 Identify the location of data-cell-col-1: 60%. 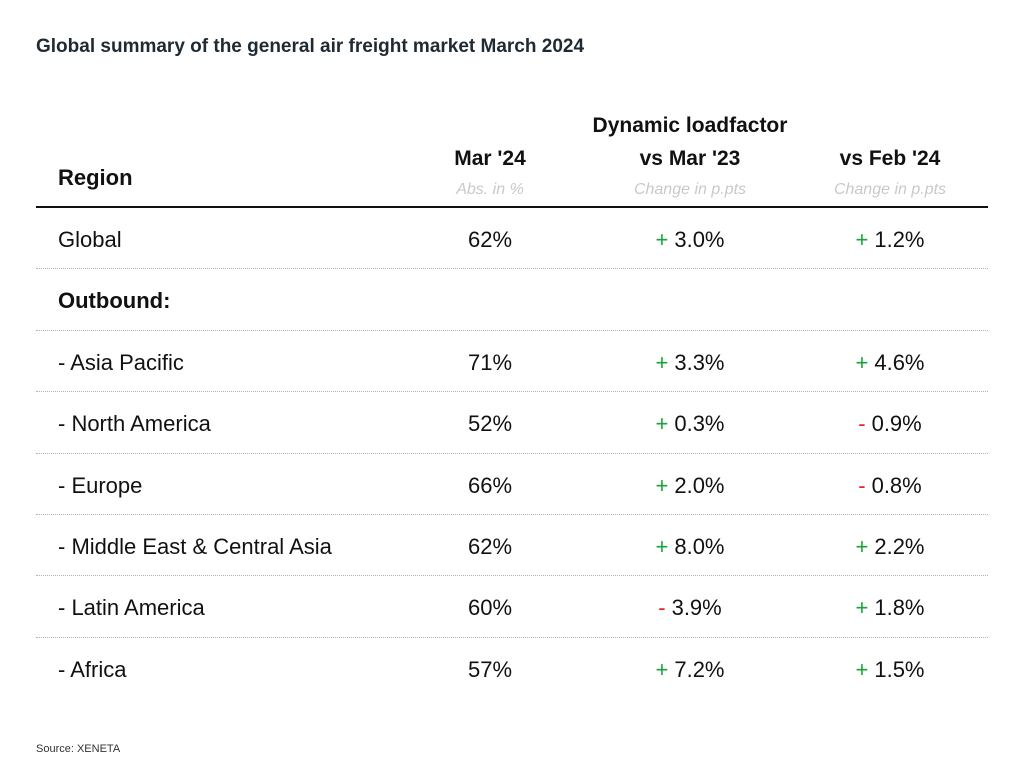
(490, 607).